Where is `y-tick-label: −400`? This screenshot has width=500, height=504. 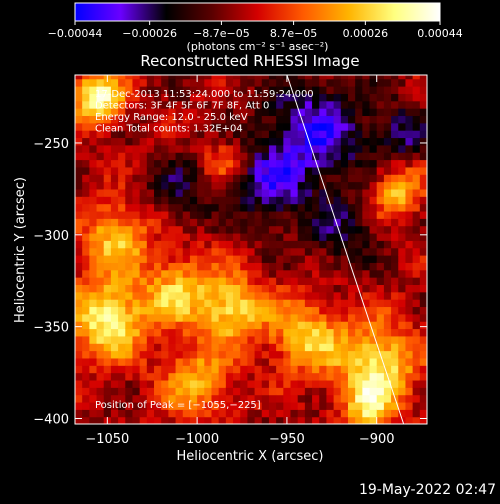
y-tick-label: −400 is located at coordinates (51, 419).